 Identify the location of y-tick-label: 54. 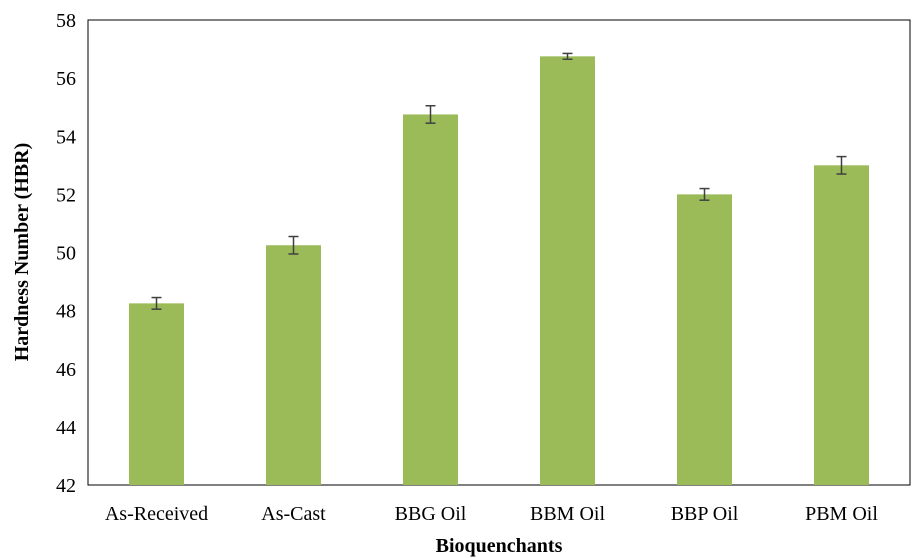
(66, 137).